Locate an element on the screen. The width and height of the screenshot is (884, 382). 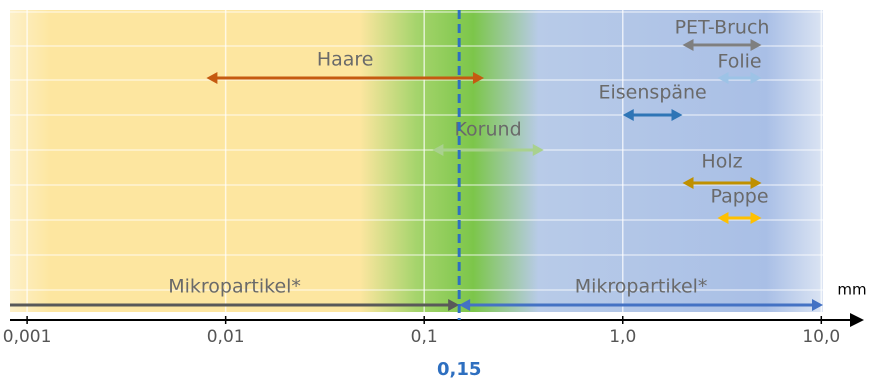
range-label: Holz is located at coordinates (721, 162).